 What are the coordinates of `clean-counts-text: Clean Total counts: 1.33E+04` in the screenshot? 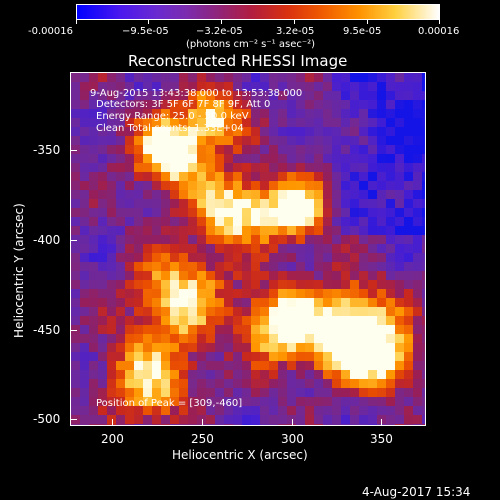 It's located at (170, 128).